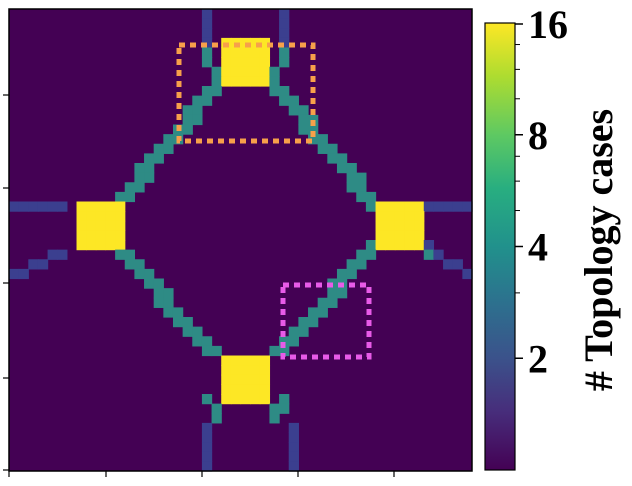  What do you see at coordinates (538, 247) in the screenshot?
I see `colorbar-tick-label: 4` at bounding box center [538, 247].